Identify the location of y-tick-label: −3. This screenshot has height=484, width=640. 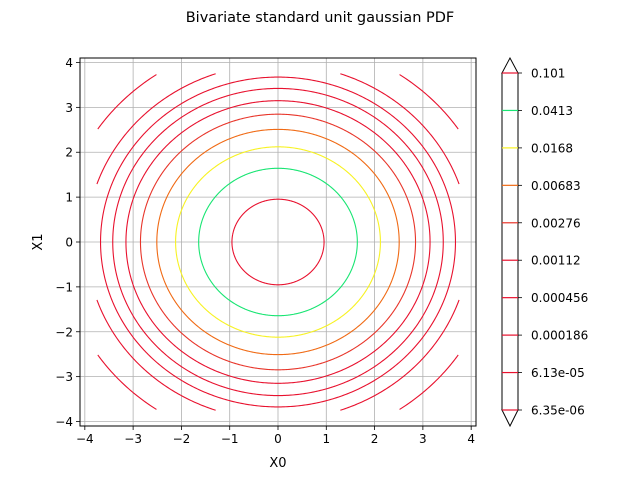
(64, 377).